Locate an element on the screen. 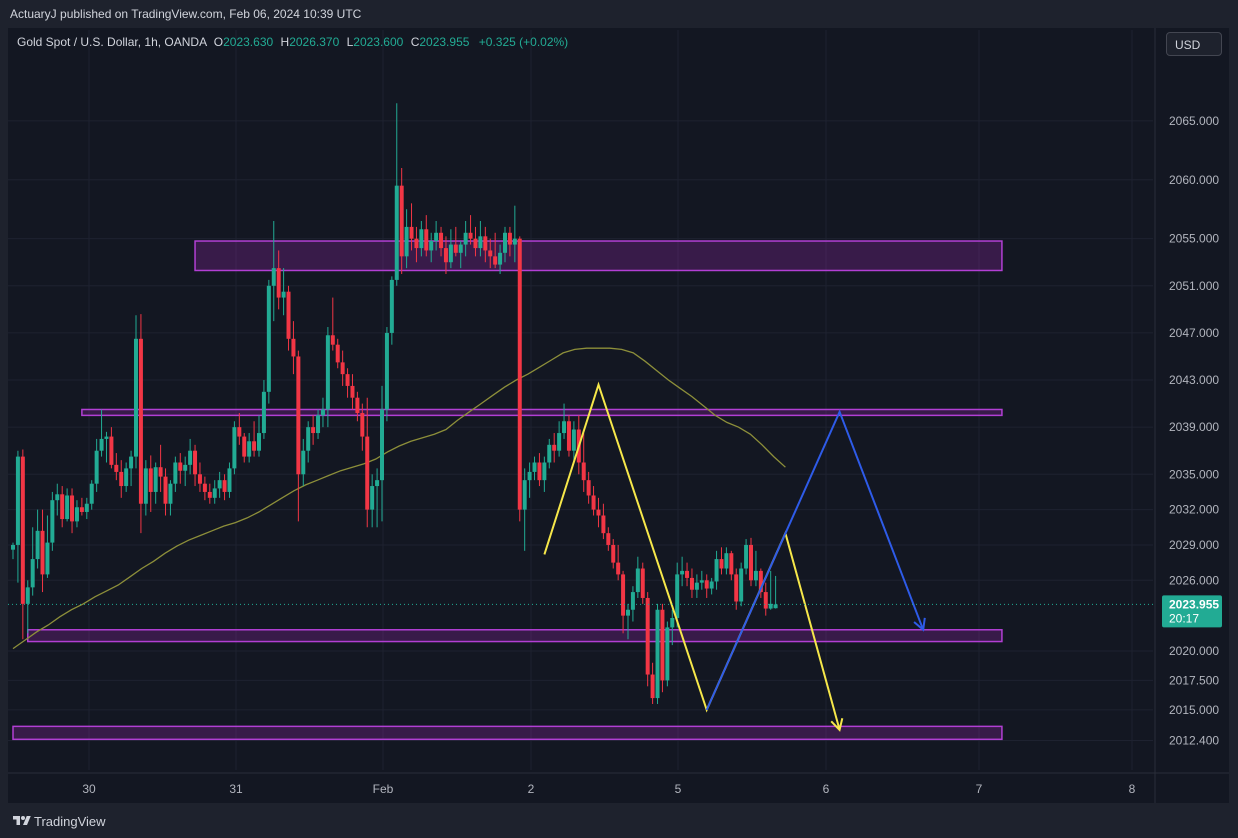  price-tick-label: 2047.000 is located at coordinates (1194, 333).